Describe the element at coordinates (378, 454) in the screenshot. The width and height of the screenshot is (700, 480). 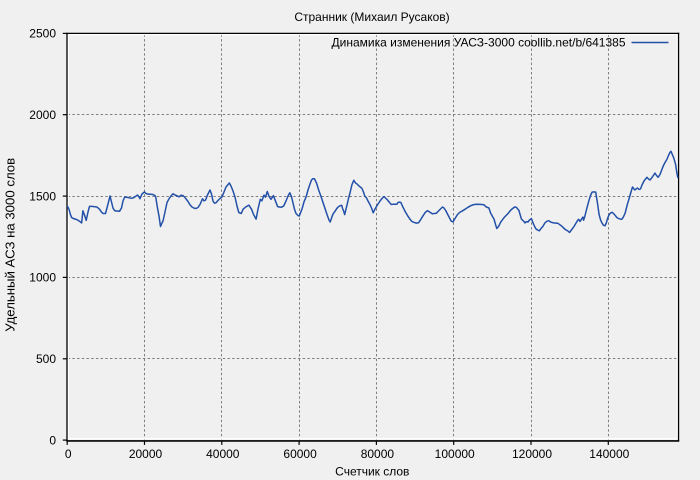
I see `svg-text: 80000` at that location.